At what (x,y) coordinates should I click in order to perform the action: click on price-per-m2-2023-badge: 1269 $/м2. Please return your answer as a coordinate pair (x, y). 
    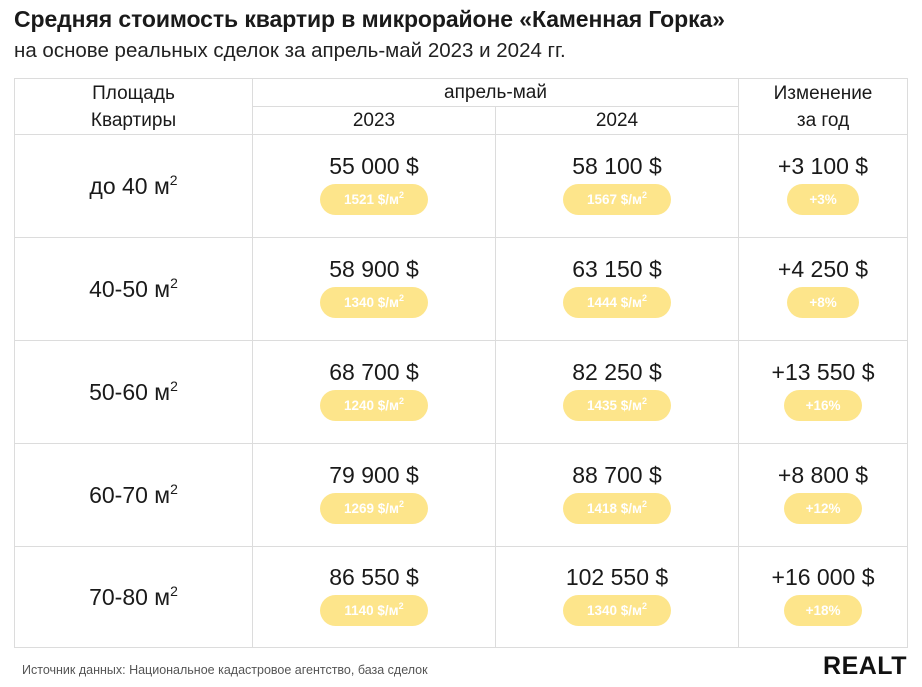
    Looking at the image, I should click on (374, 508).